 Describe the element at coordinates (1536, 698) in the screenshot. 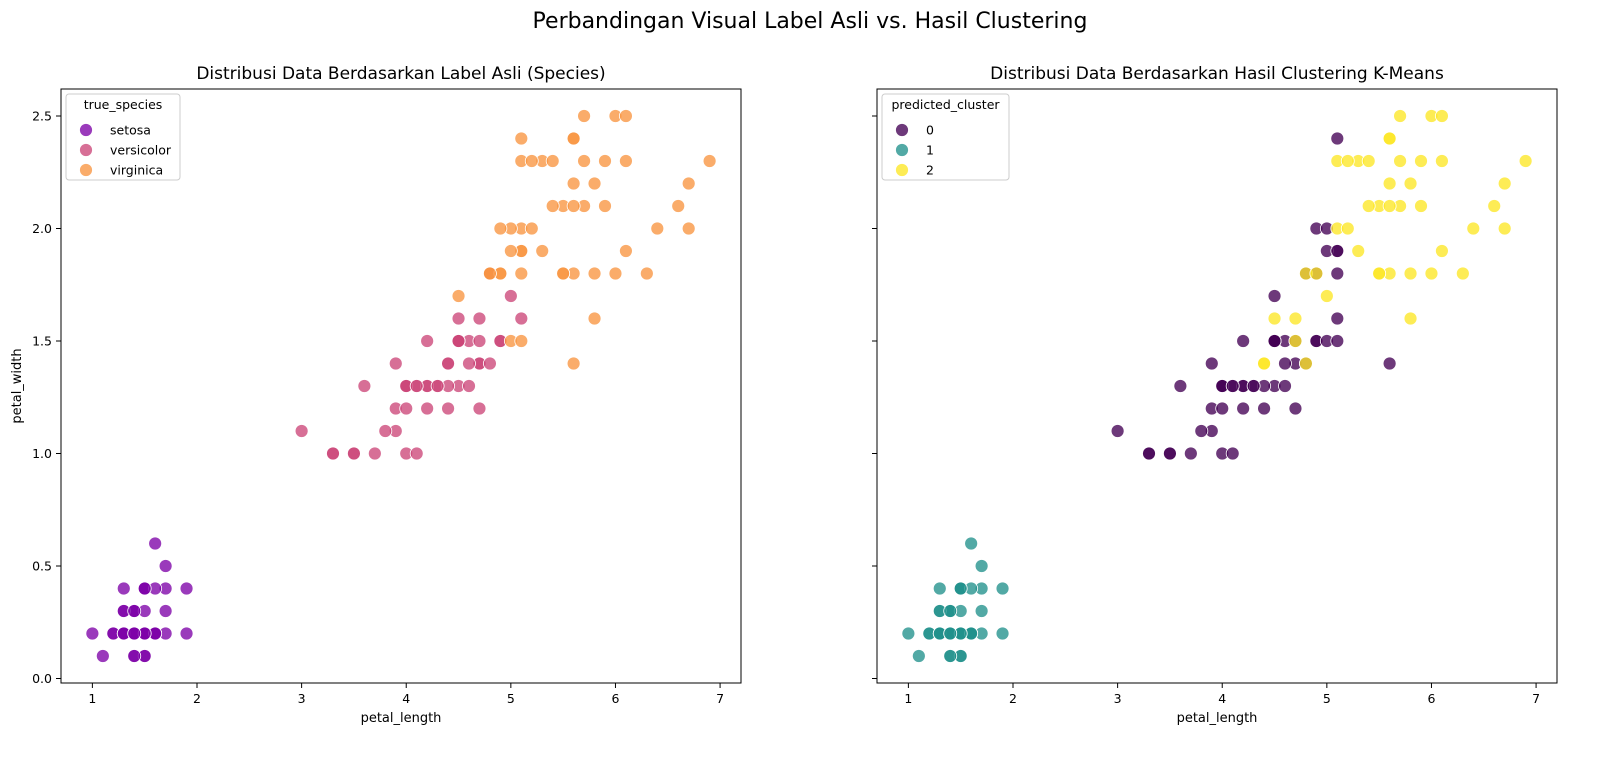

I see `x-tick-label: 7` at that location.